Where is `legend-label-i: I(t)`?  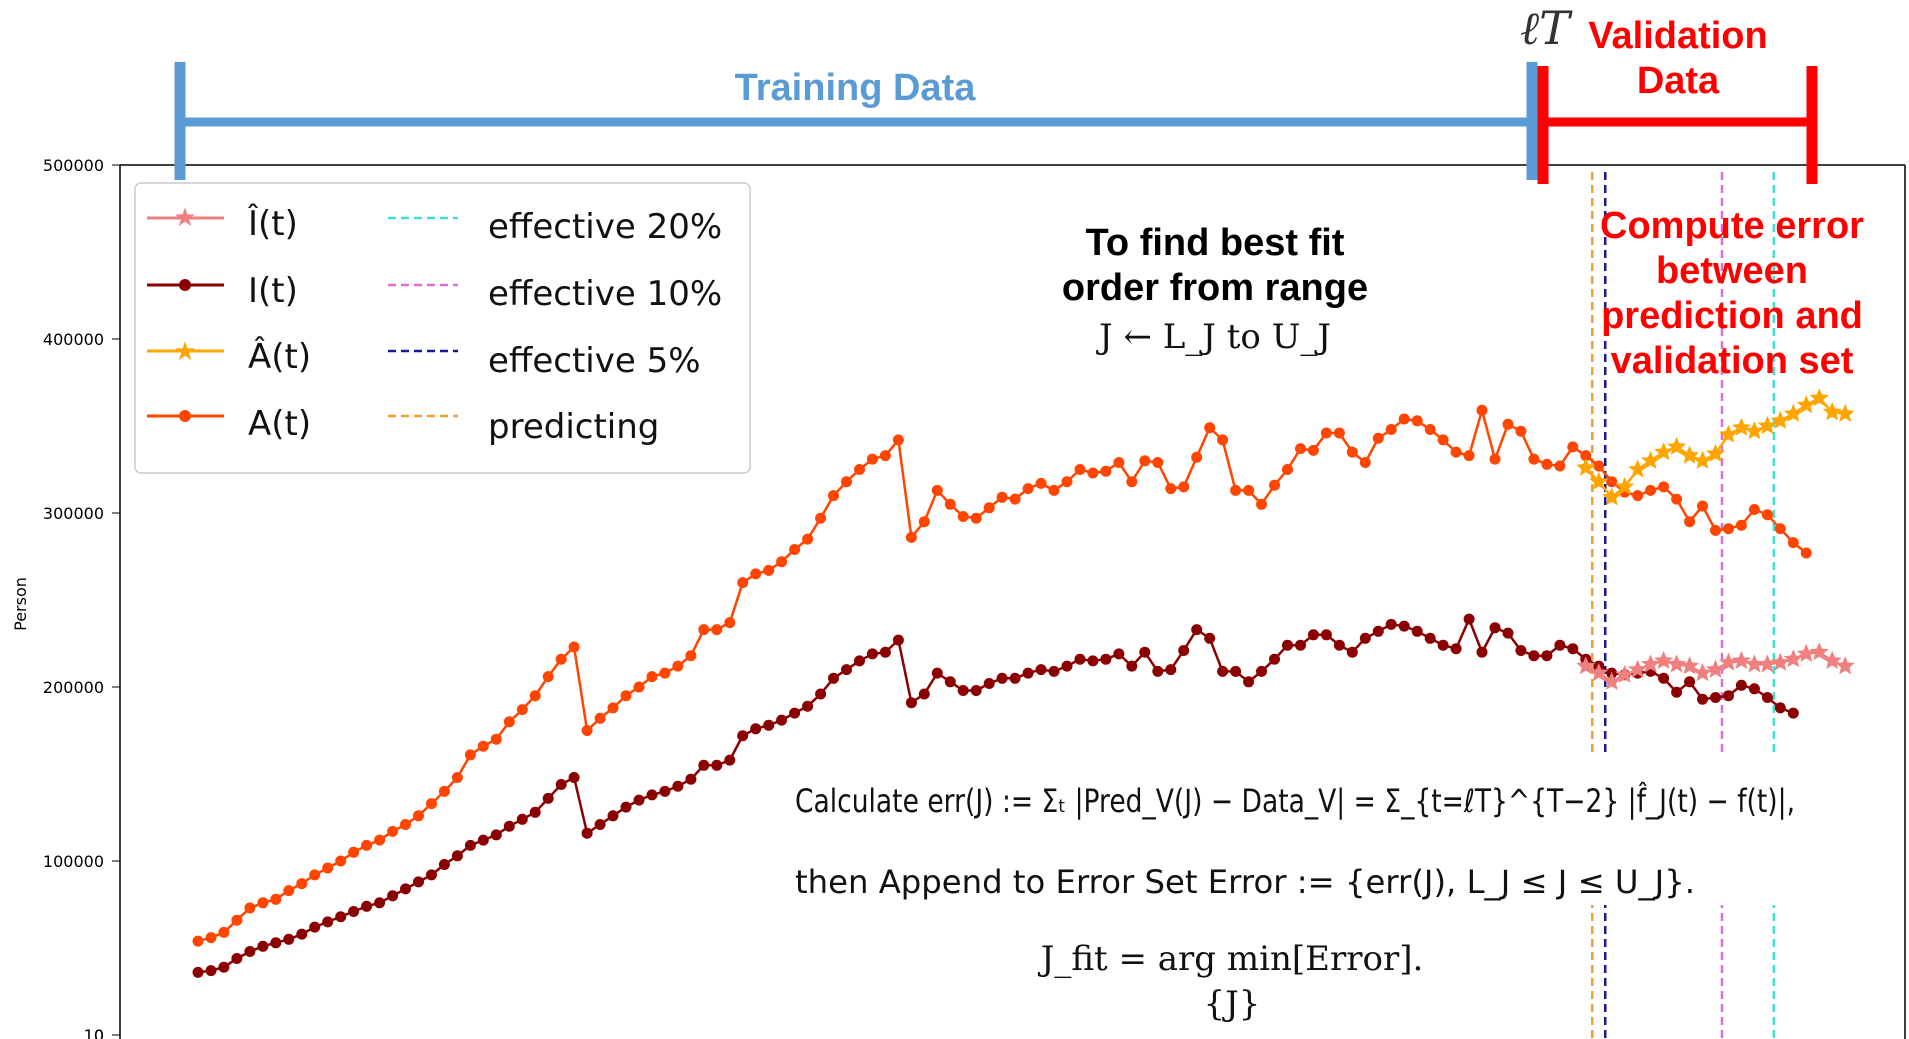 legend-label-i: I(t) is located at coordinates (273, 291).